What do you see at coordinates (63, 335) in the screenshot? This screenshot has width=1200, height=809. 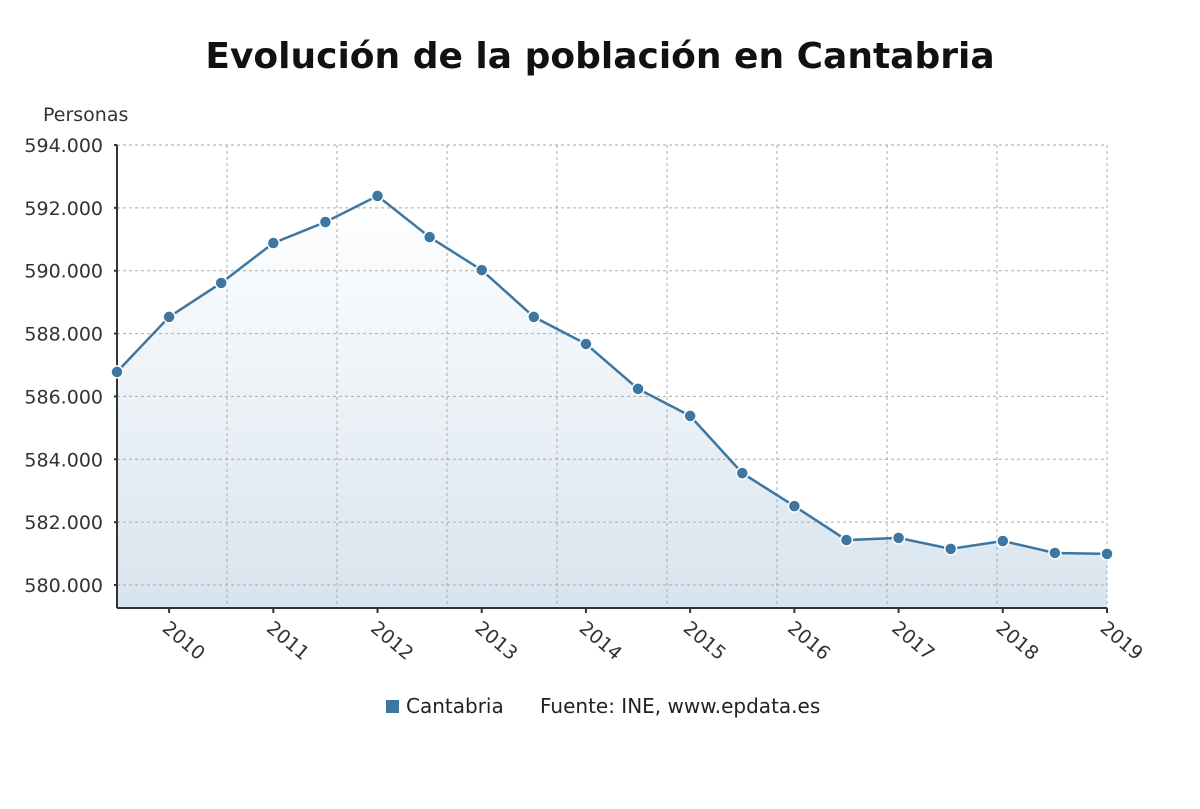 I see `y-tick-label: 588.000` at bounding box center [63, 335].